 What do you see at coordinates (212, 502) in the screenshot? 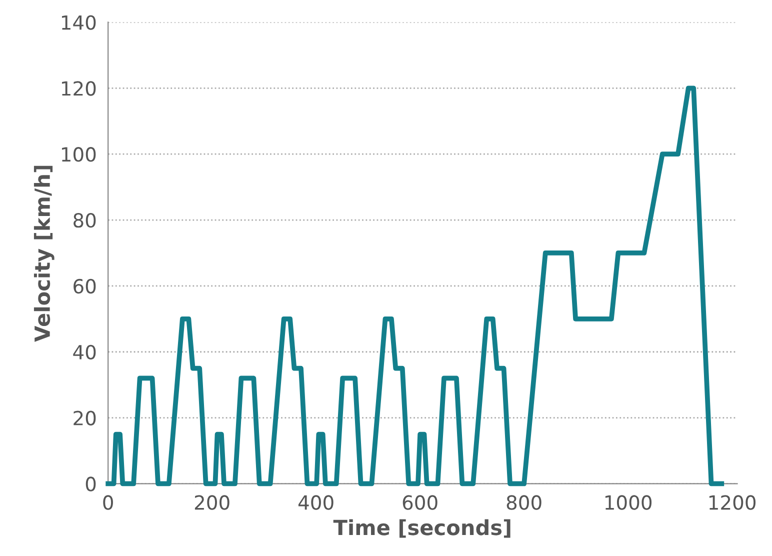
I see `x-tick-label: 200` at bounding box center [212, 502].